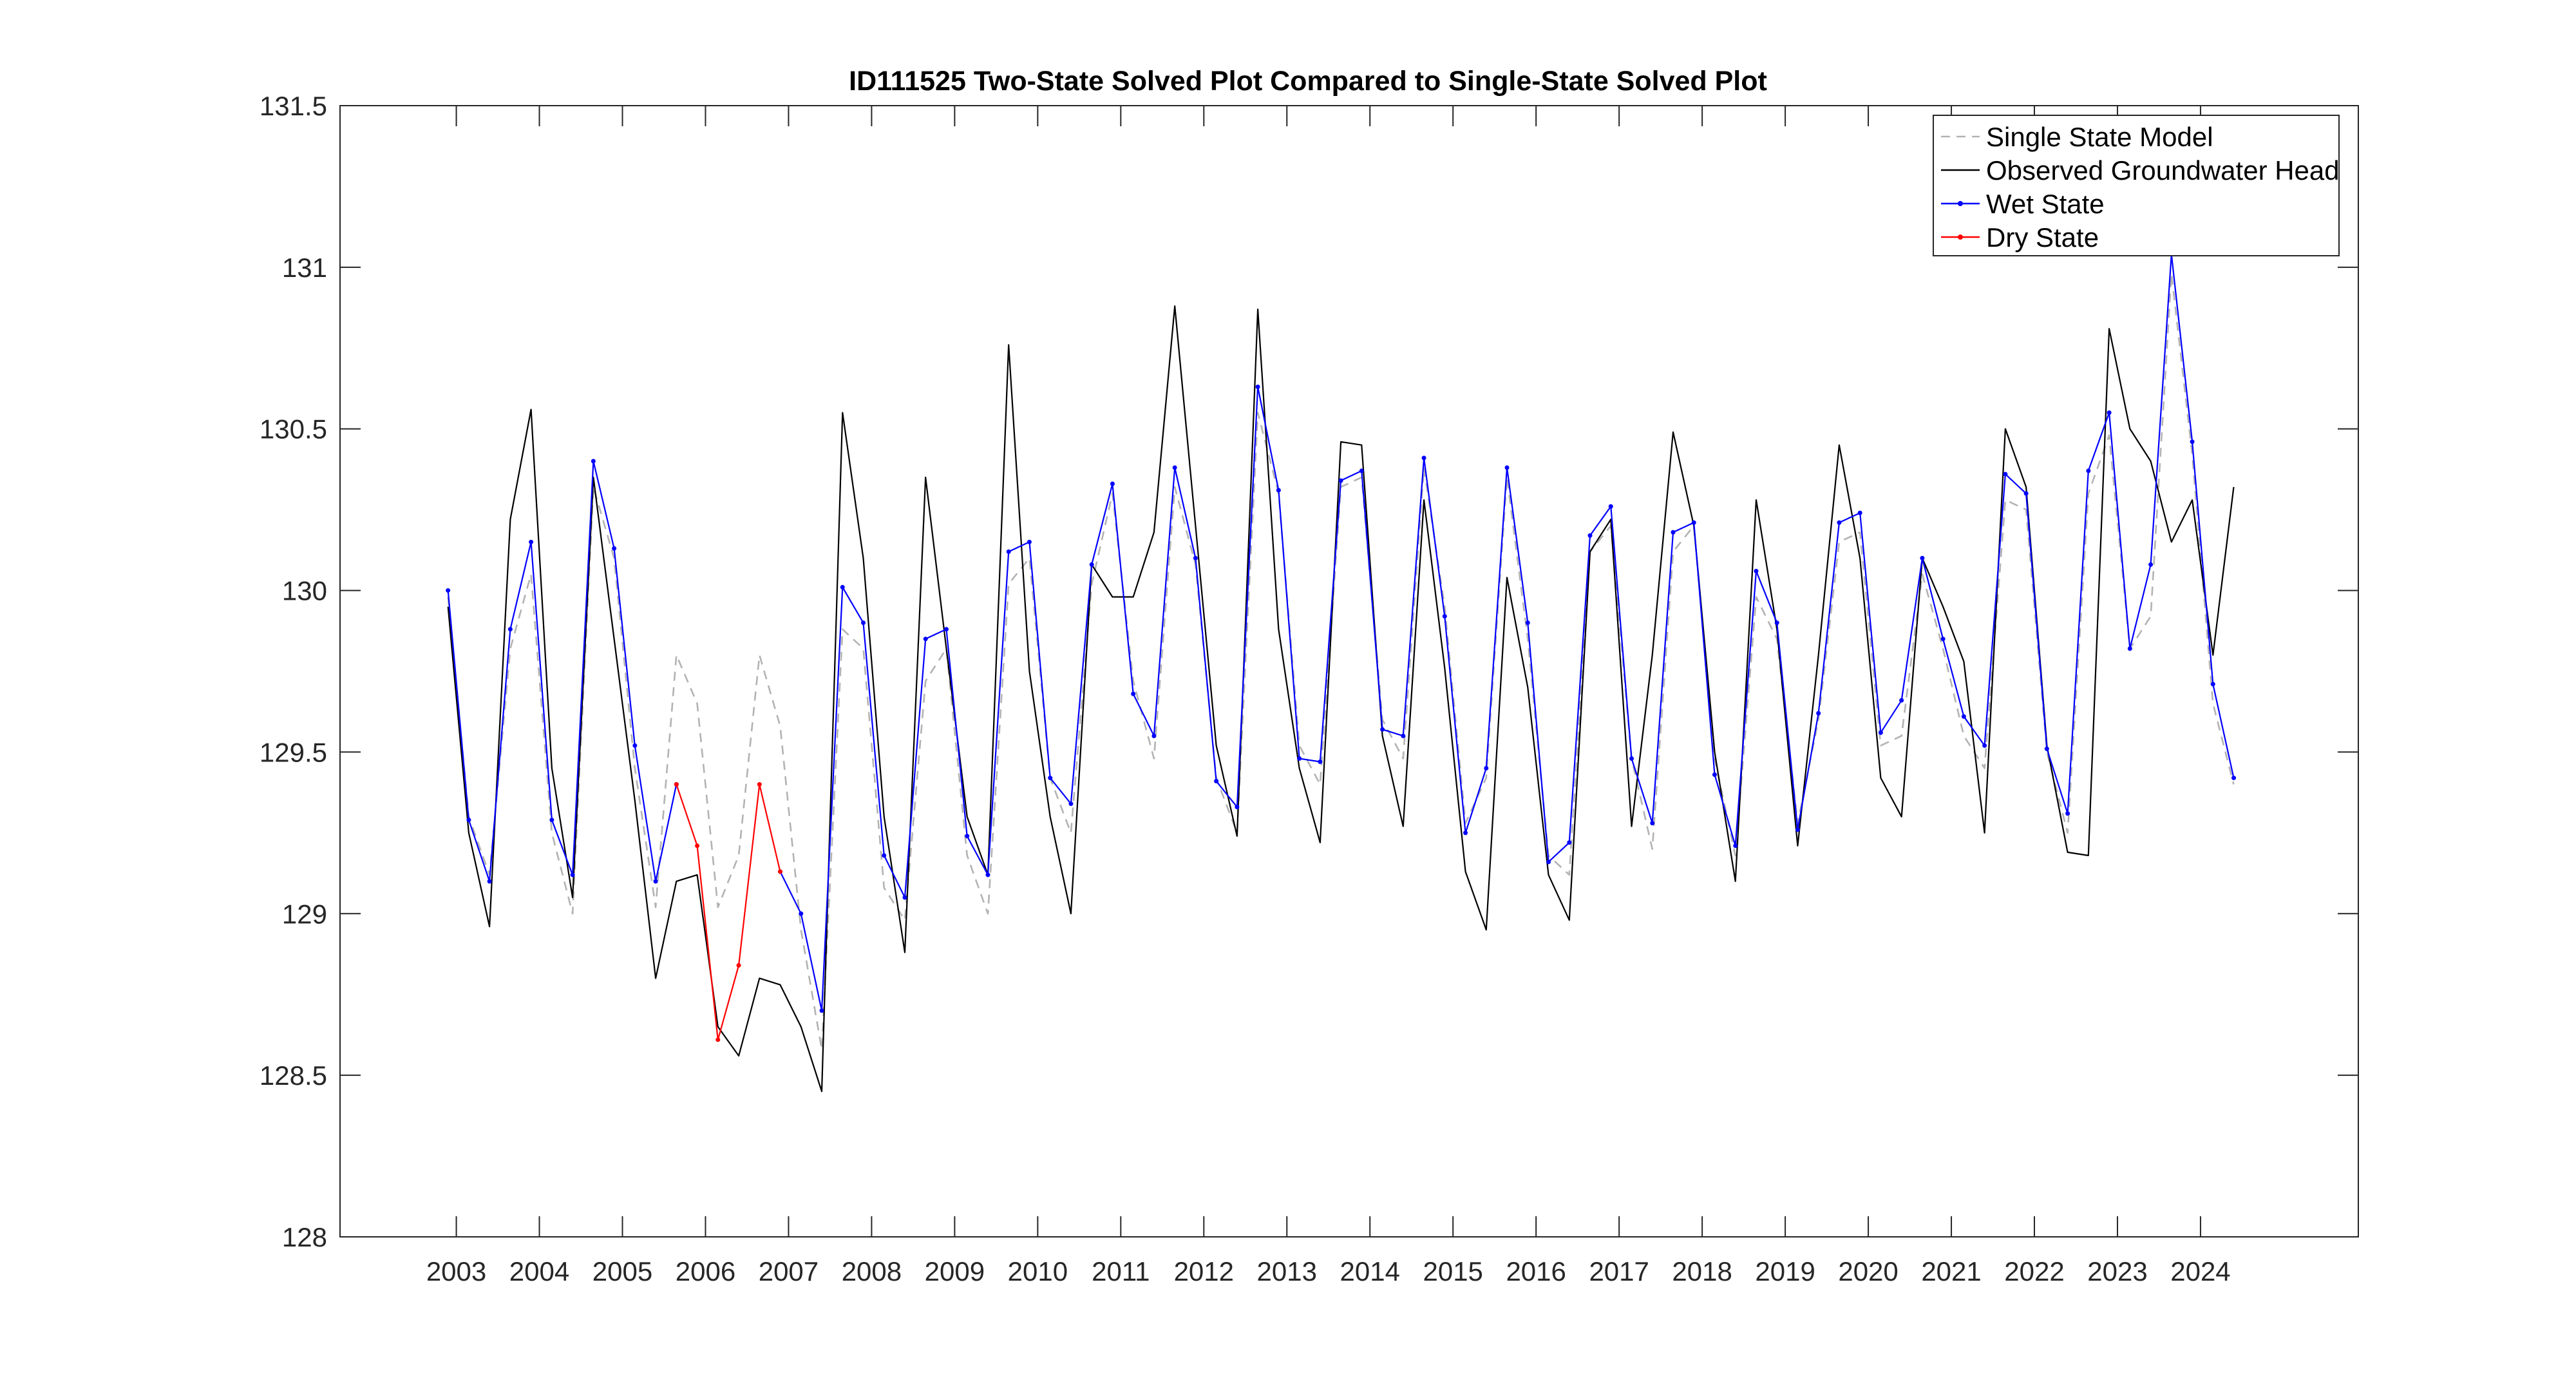  What do you see at coordinates (1038, 1271) in the screenshot?
I see `x-tick-label: 2010` at bounding box center [1038, 1271].